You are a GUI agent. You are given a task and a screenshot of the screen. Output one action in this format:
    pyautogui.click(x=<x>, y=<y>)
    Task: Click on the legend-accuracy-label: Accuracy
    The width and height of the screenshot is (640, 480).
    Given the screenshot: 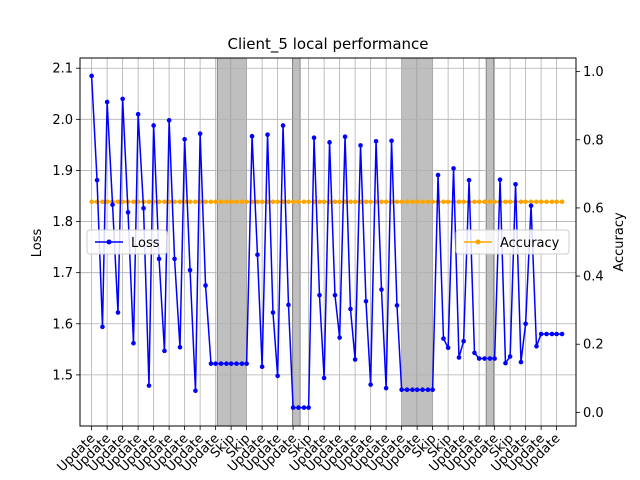 What is the action you would take?
    pyautogui.click(x=530, y=243)
    